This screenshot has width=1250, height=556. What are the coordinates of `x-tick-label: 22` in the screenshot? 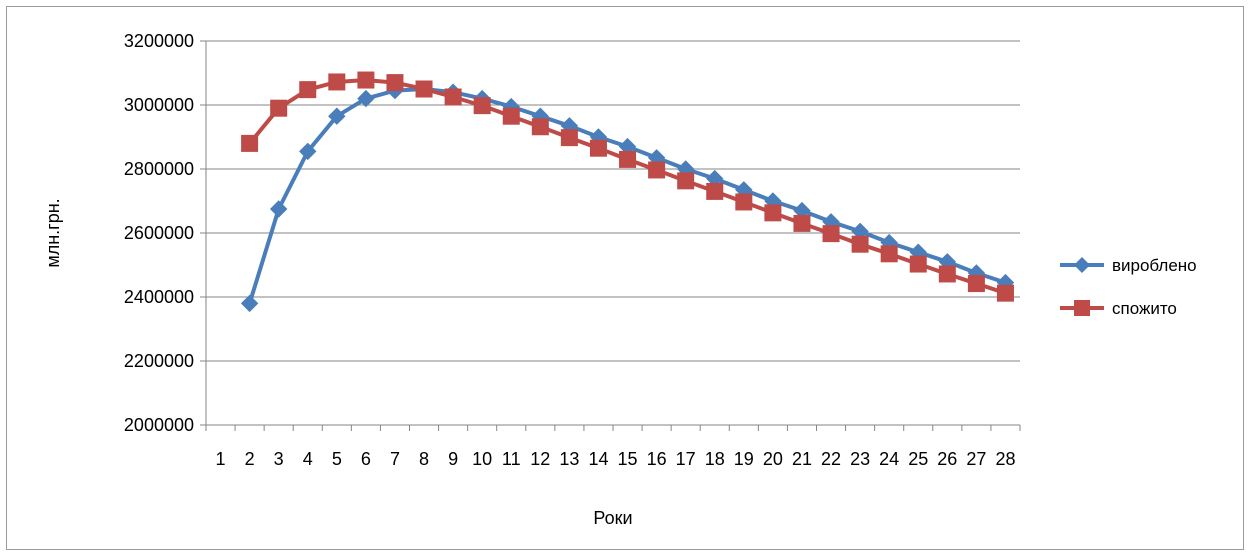 It's located at (831, 459).